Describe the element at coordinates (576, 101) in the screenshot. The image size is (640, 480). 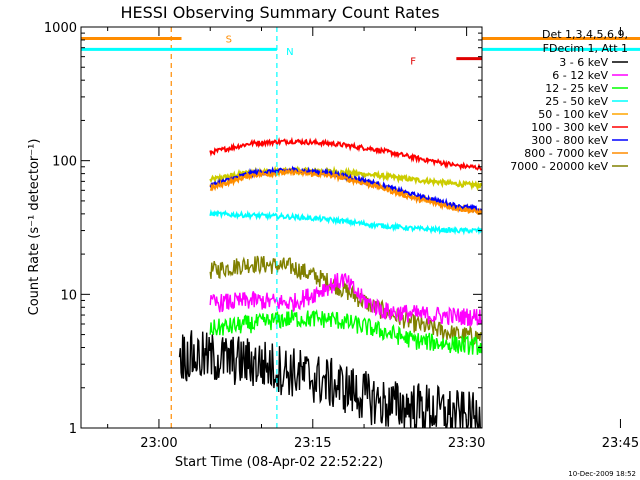
I see `legend-label-3: 25 - 50 keV` at that location.